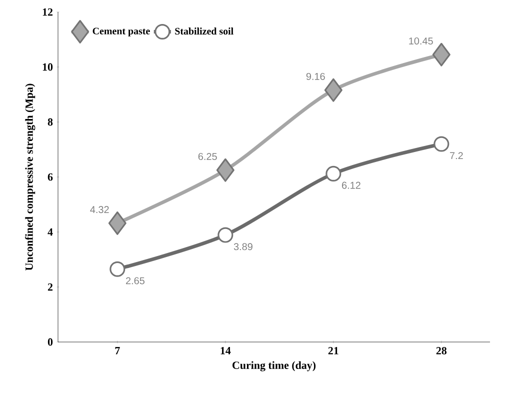  I want to click on y-tick-label: 4, so click(50, 232).